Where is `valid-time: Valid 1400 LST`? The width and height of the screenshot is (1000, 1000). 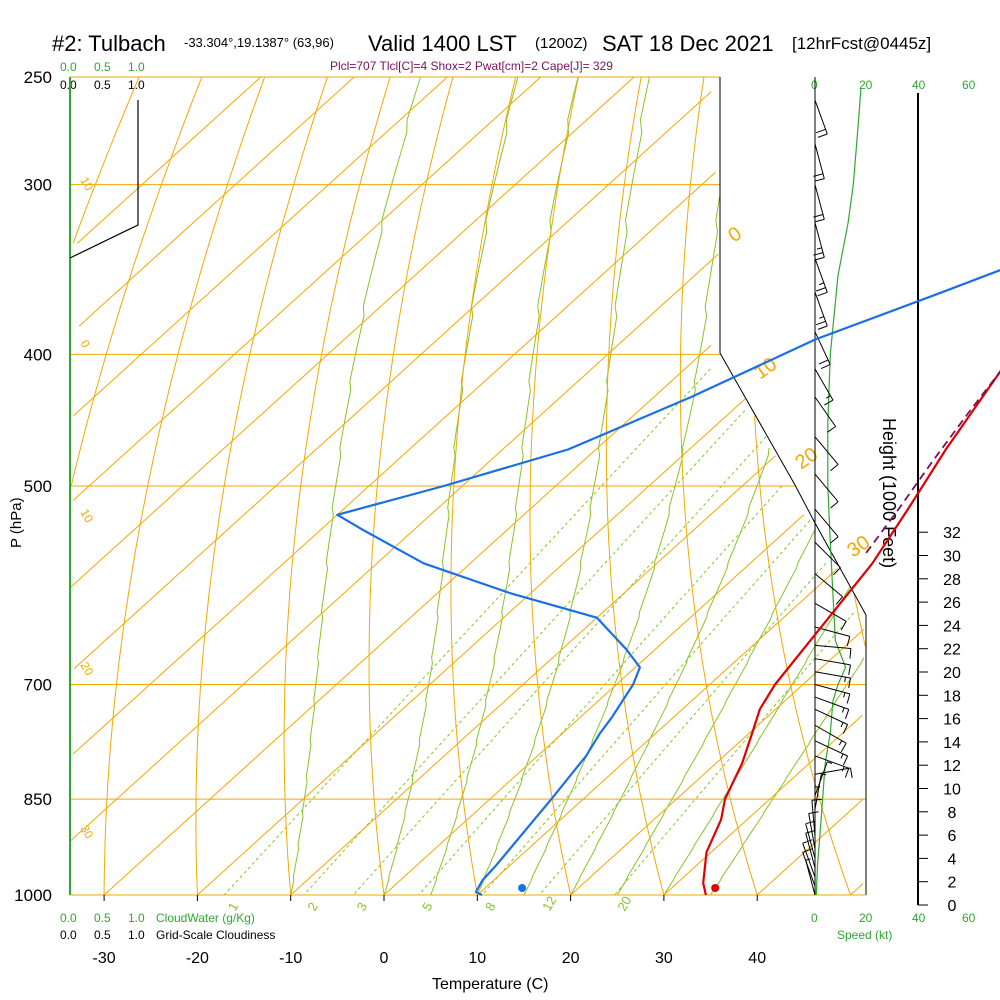 valid-time: Valid 1400 LST is located at coordinates (442, 43).